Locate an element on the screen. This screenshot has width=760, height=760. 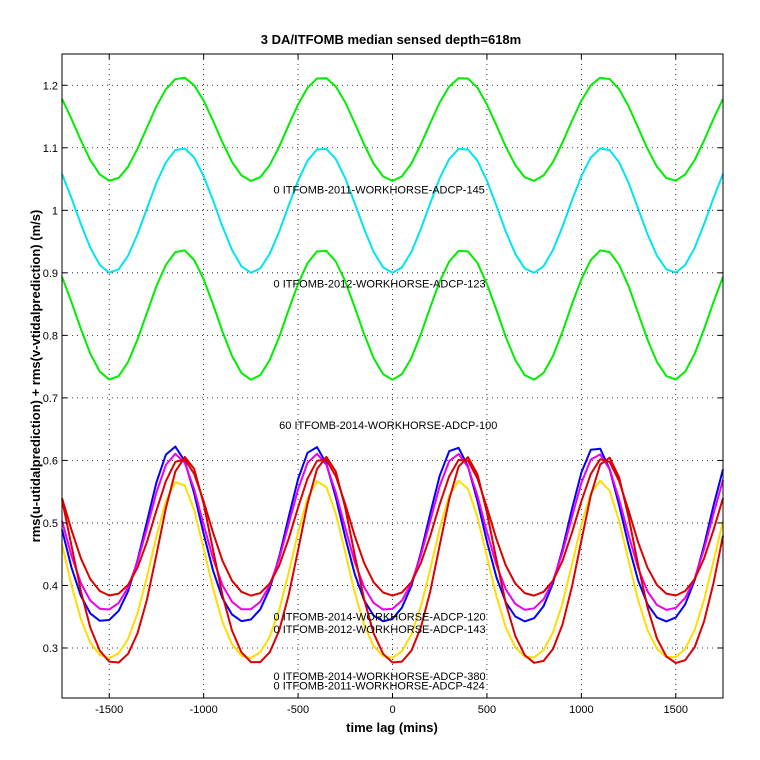
series-annotation-1: 0 ITFOMB-2011-WORKHORSE-ADCP-145 is located at coordinates (379, 191).